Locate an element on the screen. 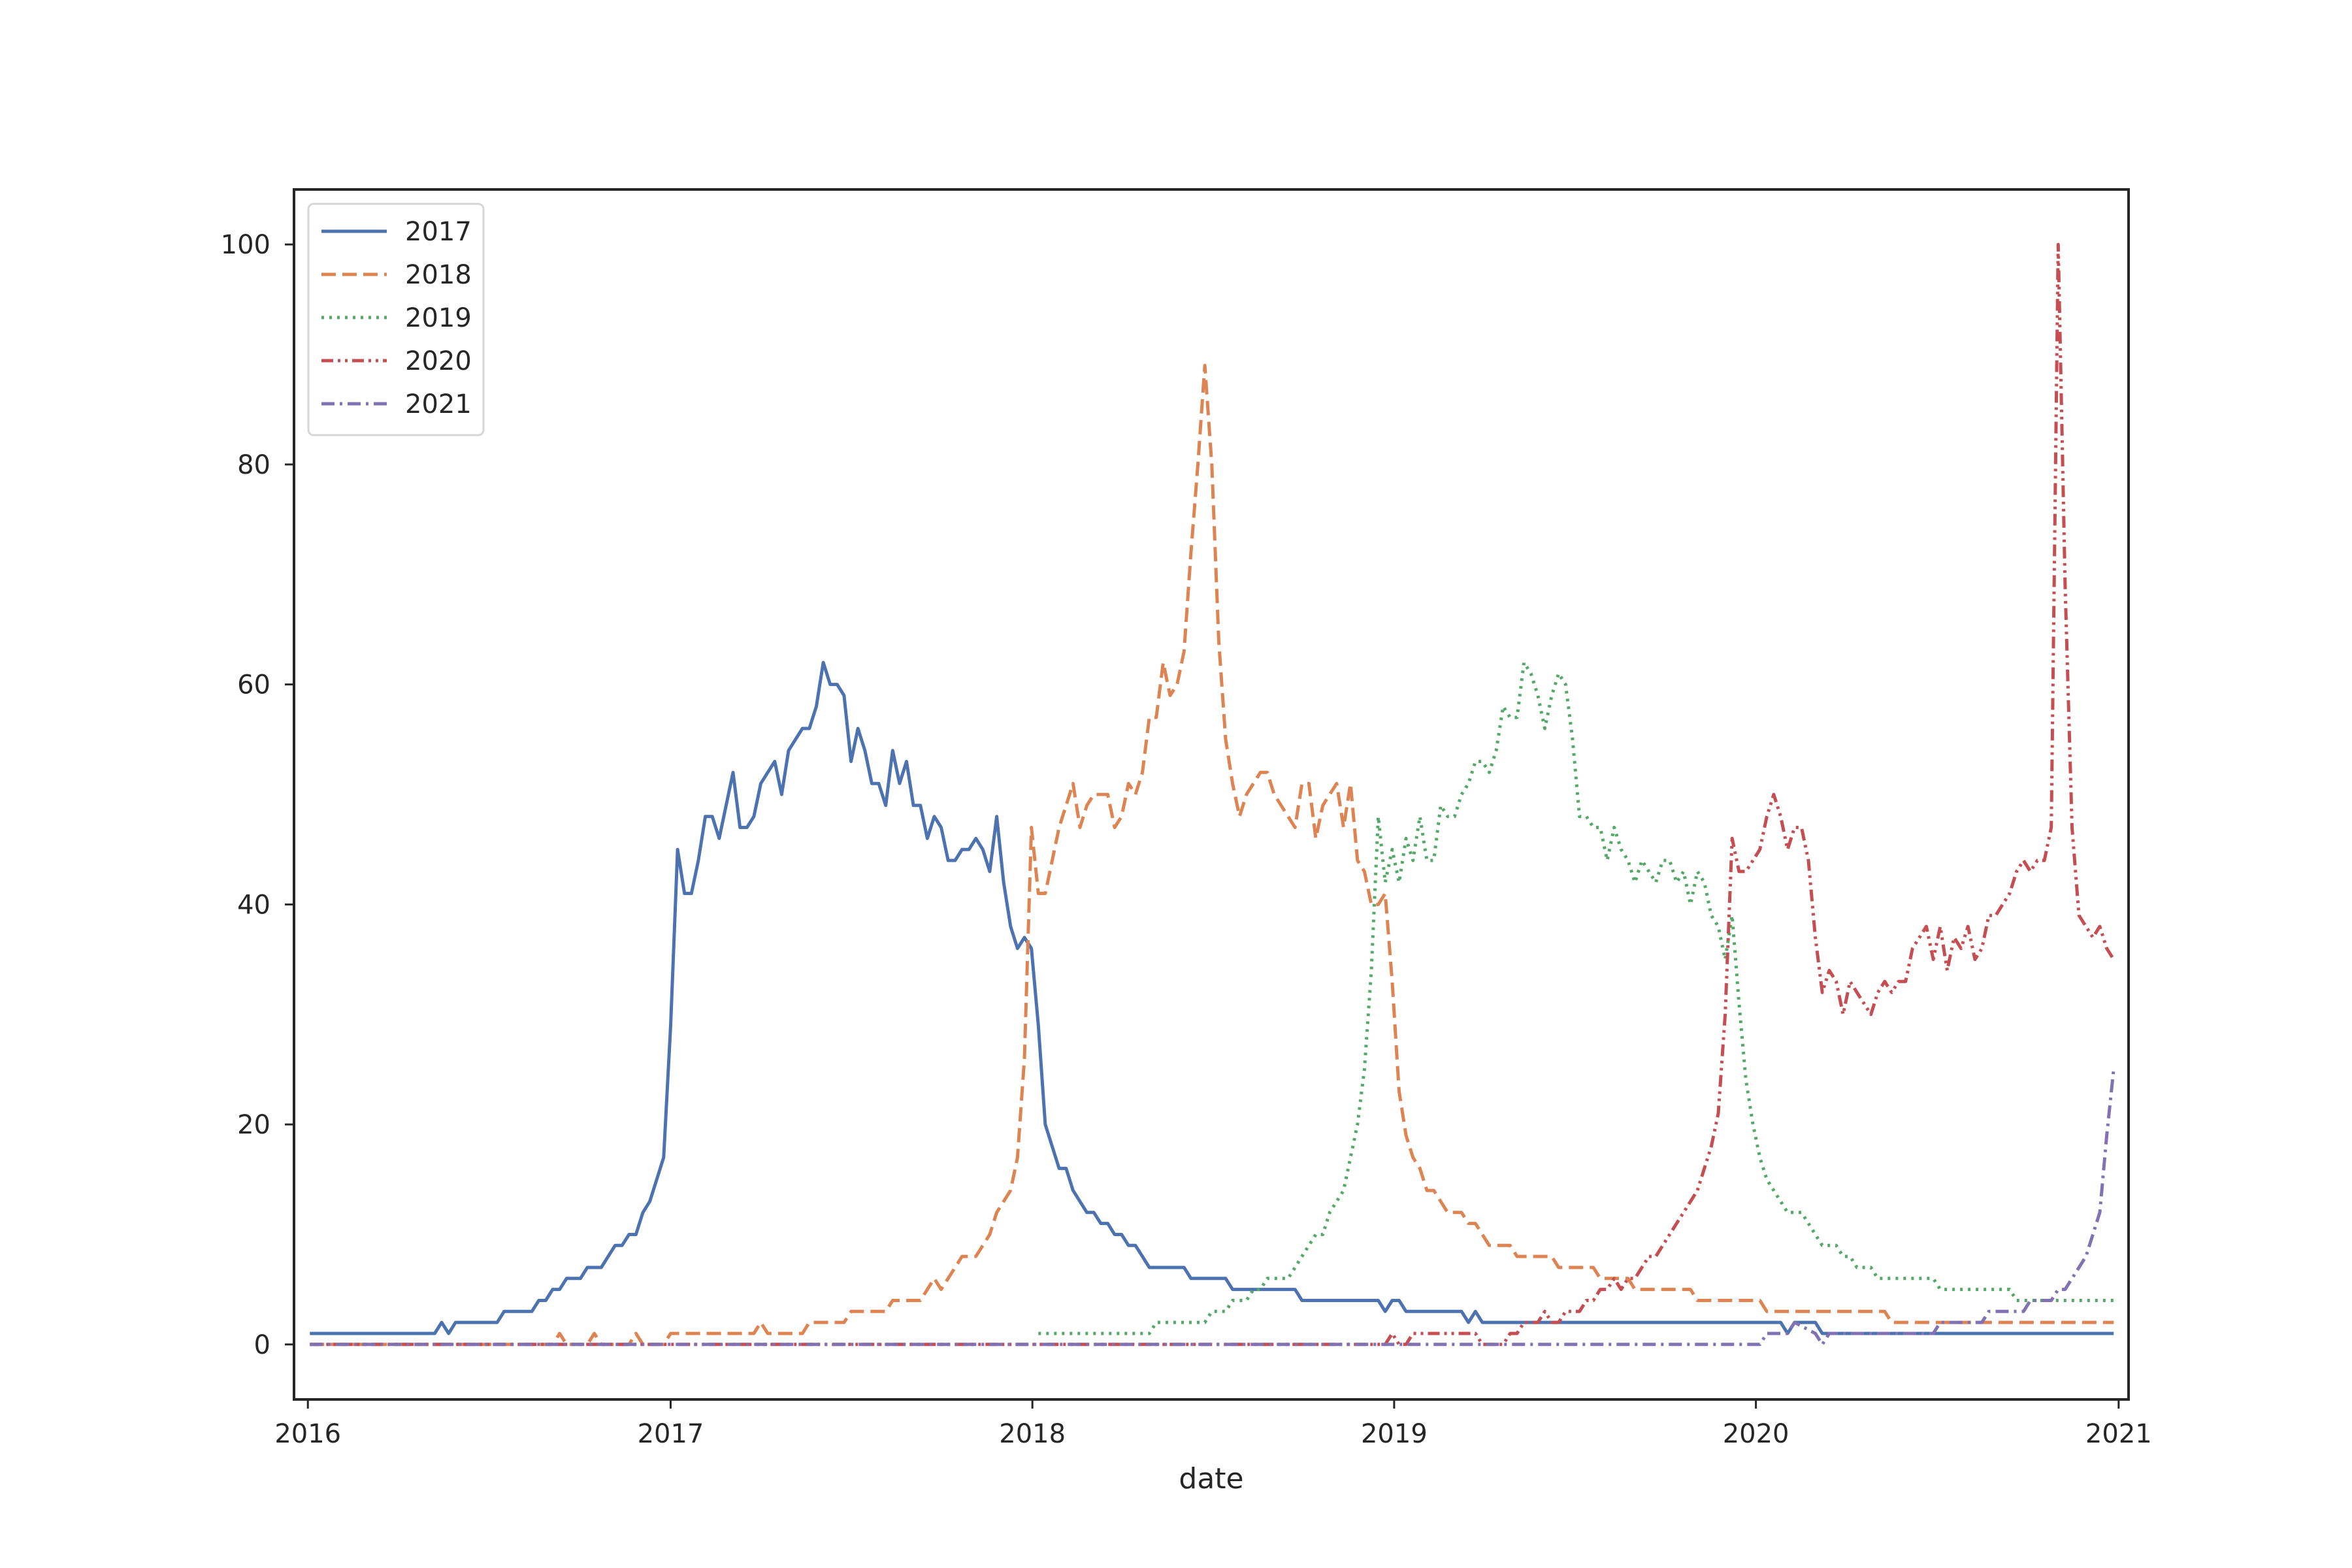 The height and width of the screenshot is (1568, 2352). x-tick-label: 2019 is located at coordinates (1394, 1434).